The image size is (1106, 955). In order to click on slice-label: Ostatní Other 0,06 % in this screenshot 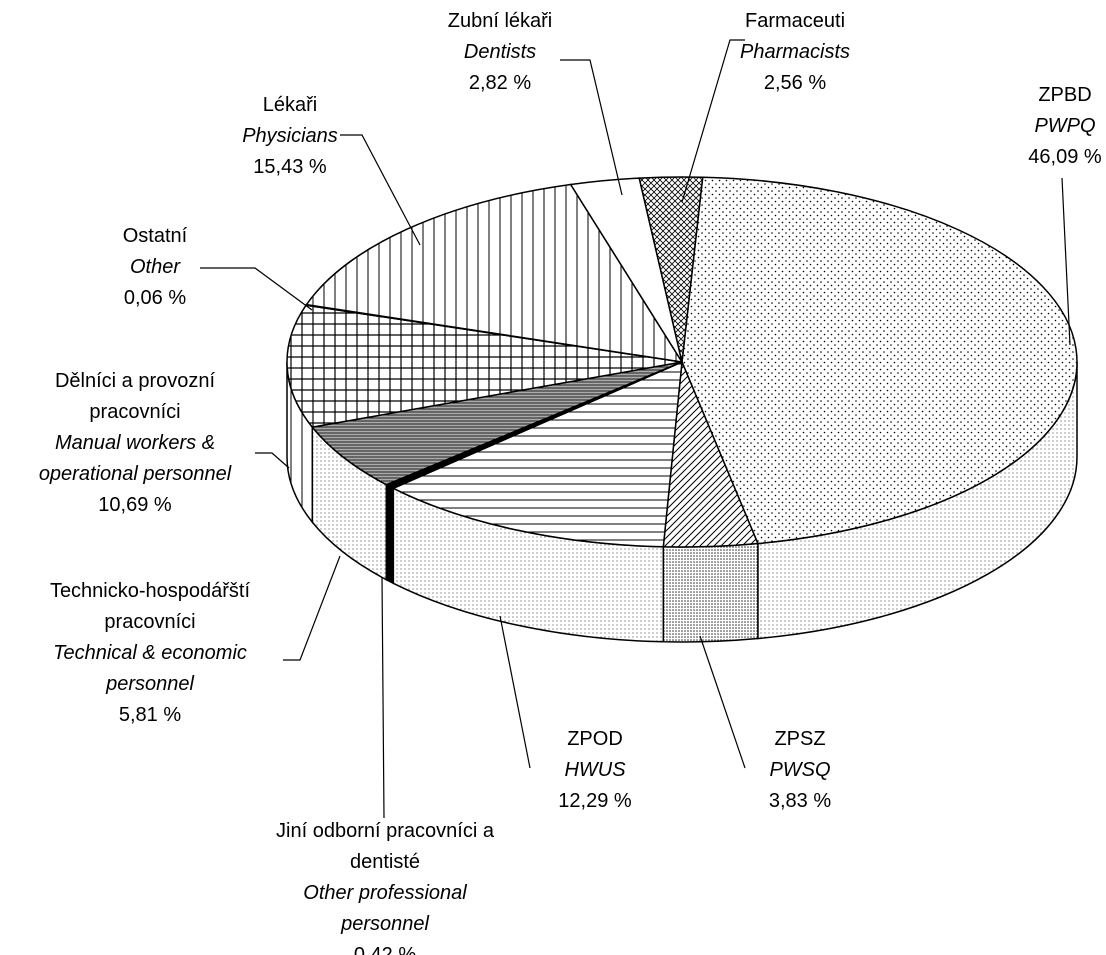, I will do `click(155, 267)`.